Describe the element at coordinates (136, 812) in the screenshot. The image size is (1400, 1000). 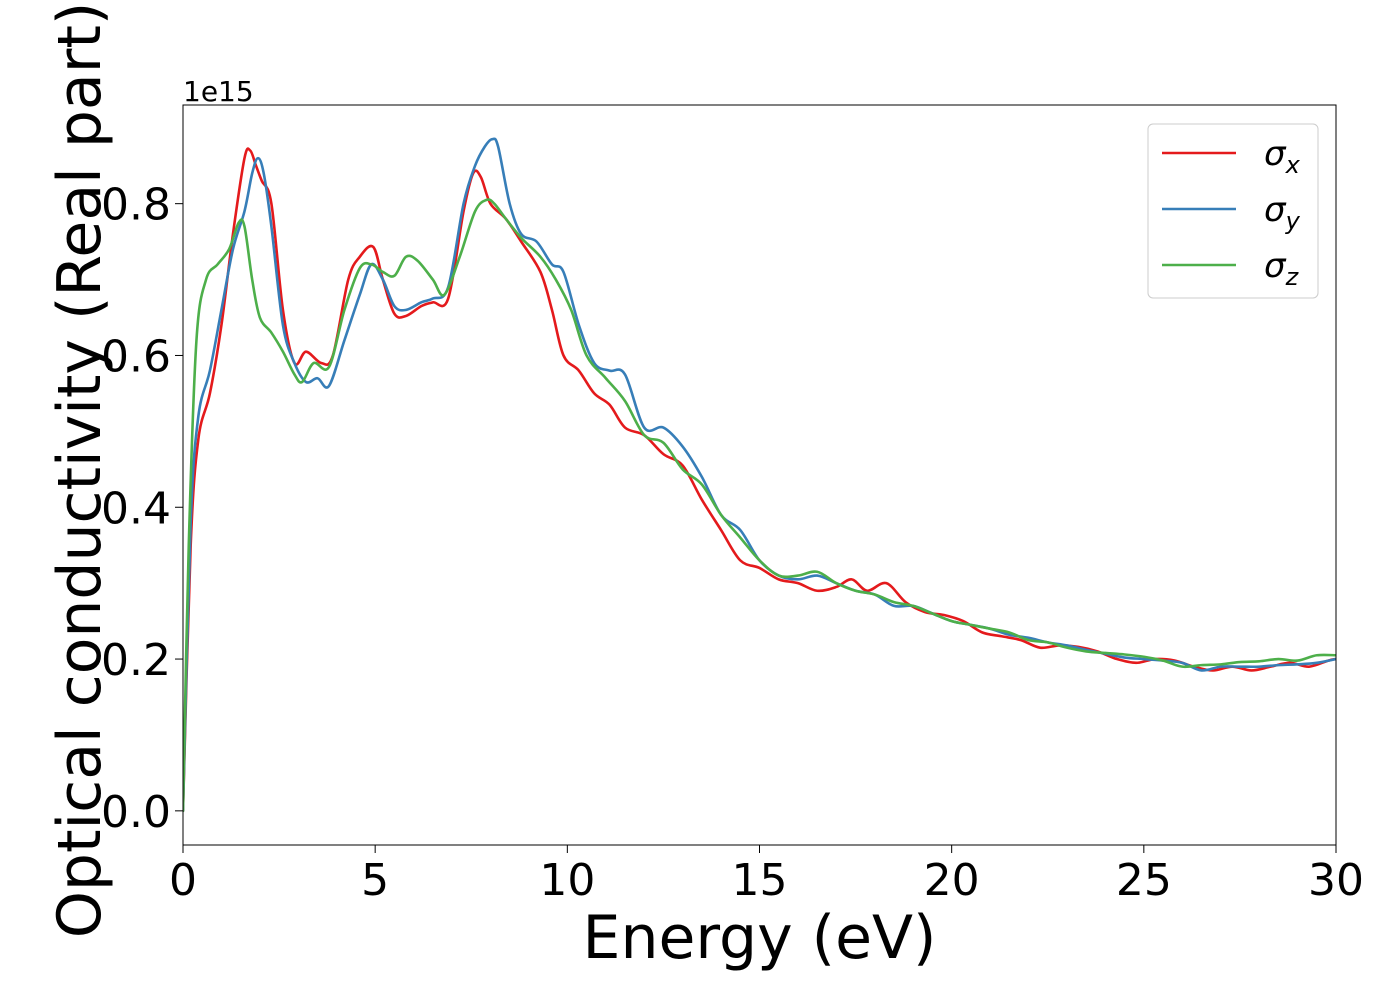
I see `y-tick-label: 0.0` at that location.